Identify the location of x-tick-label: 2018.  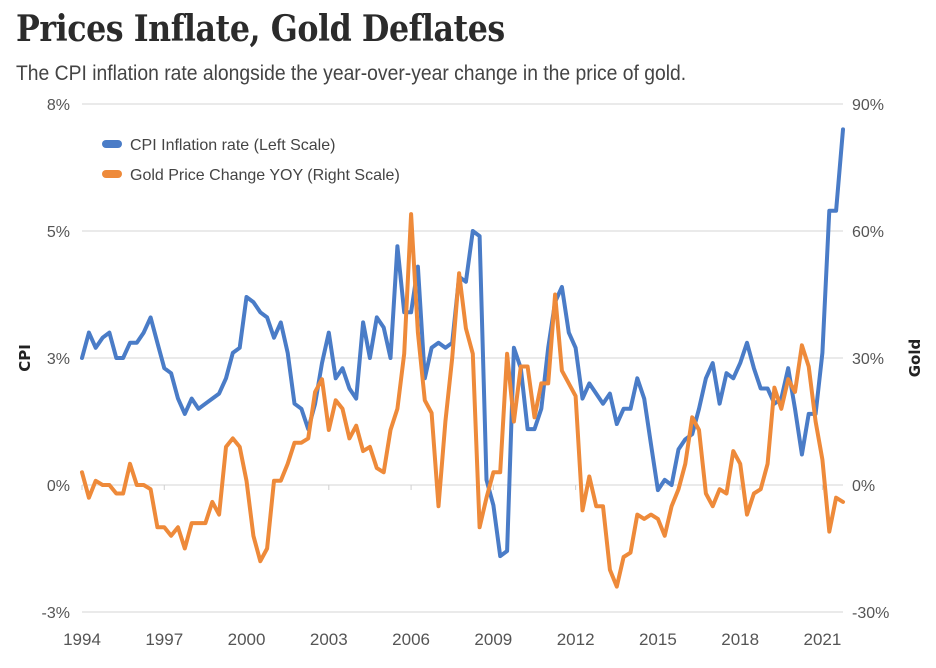
(740, 639).